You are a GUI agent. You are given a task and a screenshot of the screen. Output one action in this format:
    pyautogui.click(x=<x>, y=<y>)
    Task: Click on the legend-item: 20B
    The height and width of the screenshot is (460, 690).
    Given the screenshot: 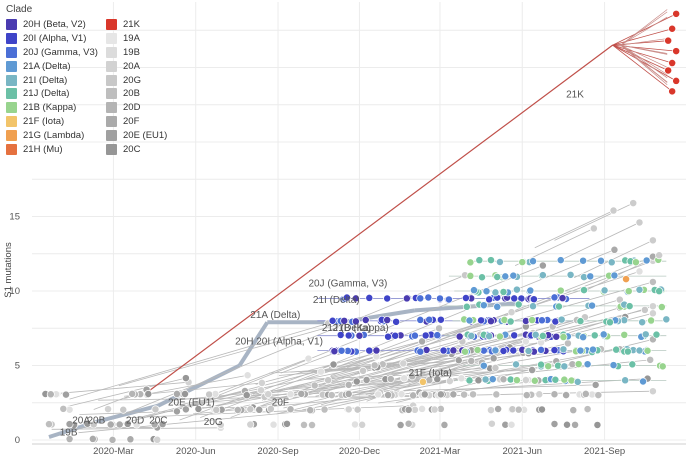 What is the action you would take?
    pyautogui.click(x=156, y=94)
    